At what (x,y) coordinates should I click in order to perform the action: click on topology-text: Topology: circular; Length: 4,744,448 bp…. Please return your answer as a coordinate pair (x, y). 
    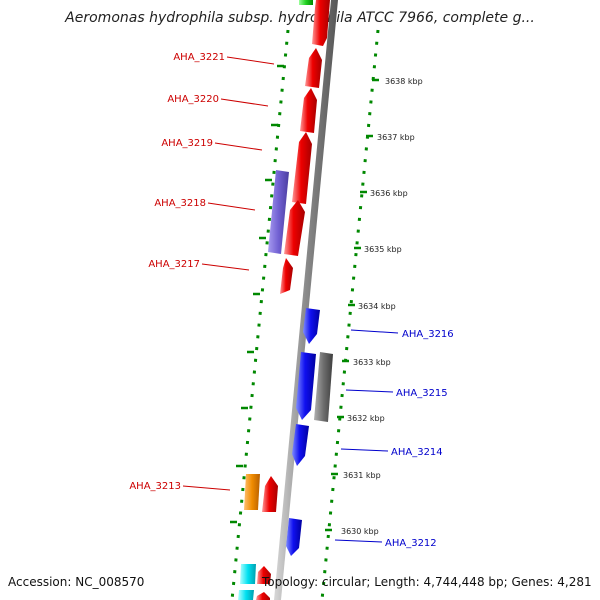
    Looking at the image, I should click on (427, 582).